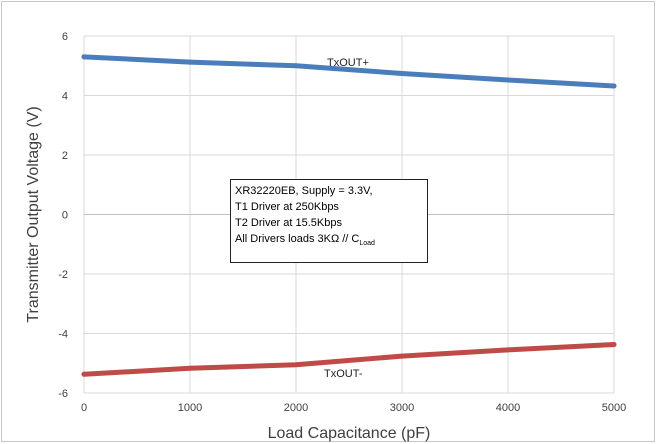 This screenshot has height=444, width=657. I want to click on y-tick-label: 2, so click(65, 156).